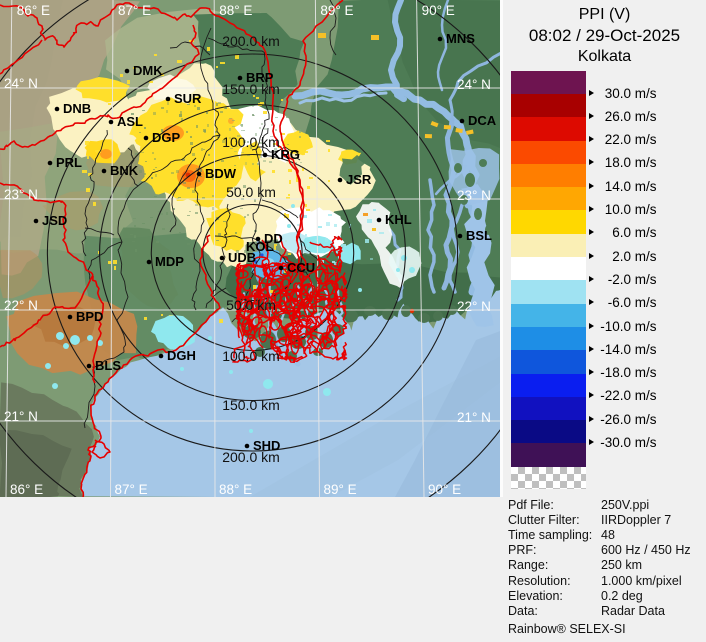 Image resolution: width=706 pixels, height=642 pixels. Describe the element at coordinates (482, 120) in the screenshot. I see `svg-text: DCA` at that location.